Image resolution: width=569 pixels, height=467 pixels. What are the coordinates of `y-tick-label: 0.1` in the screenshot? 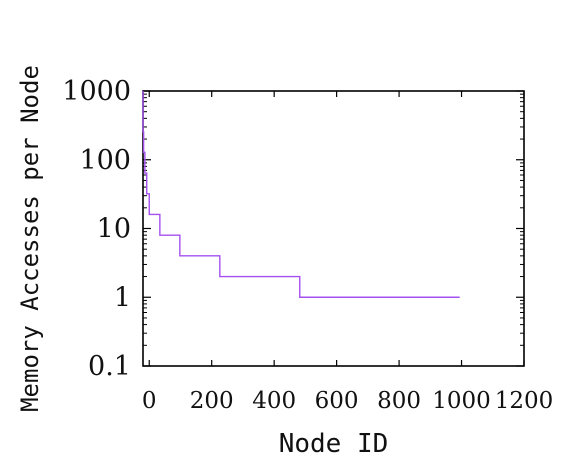 It's located at (109, 366).